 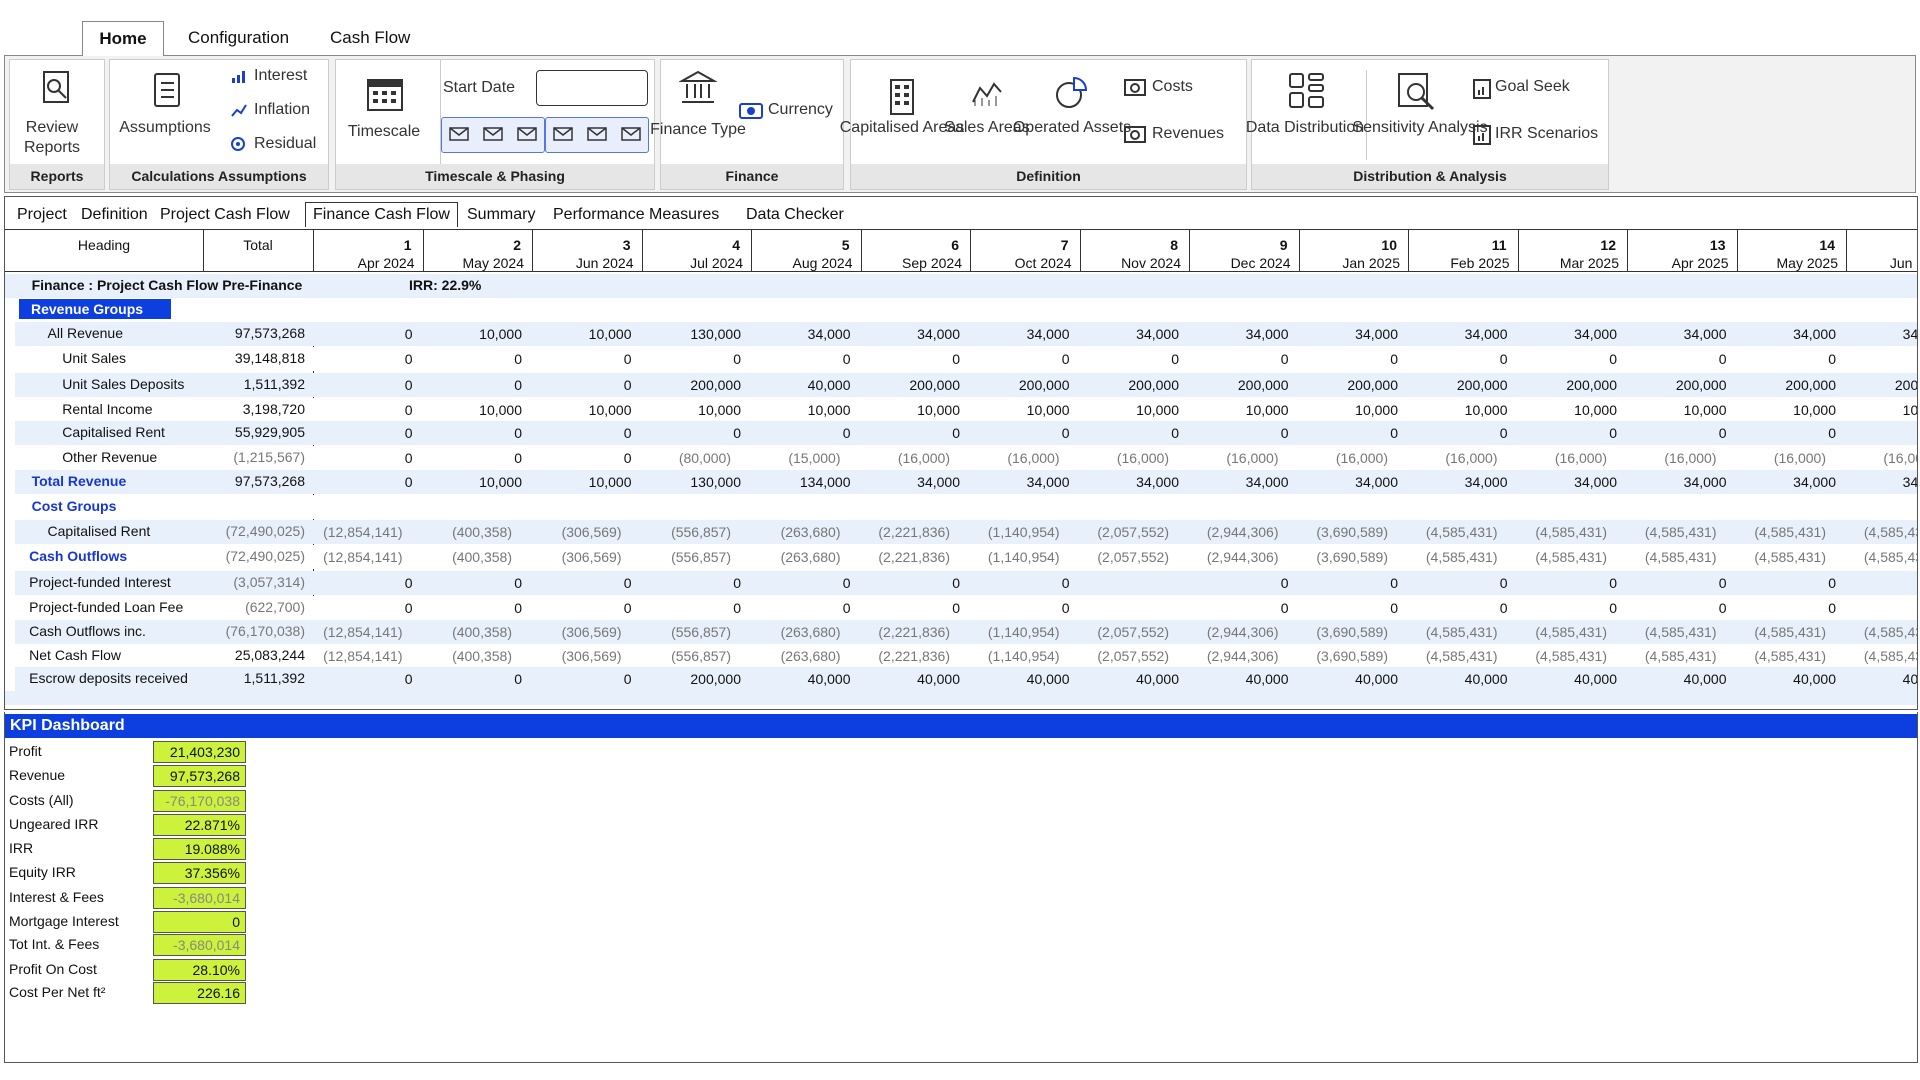 What do you see at coordinates (52, 137) in the screenshot?
I see `review-reports-button: Review Reports` at bounding box center [52, 137].